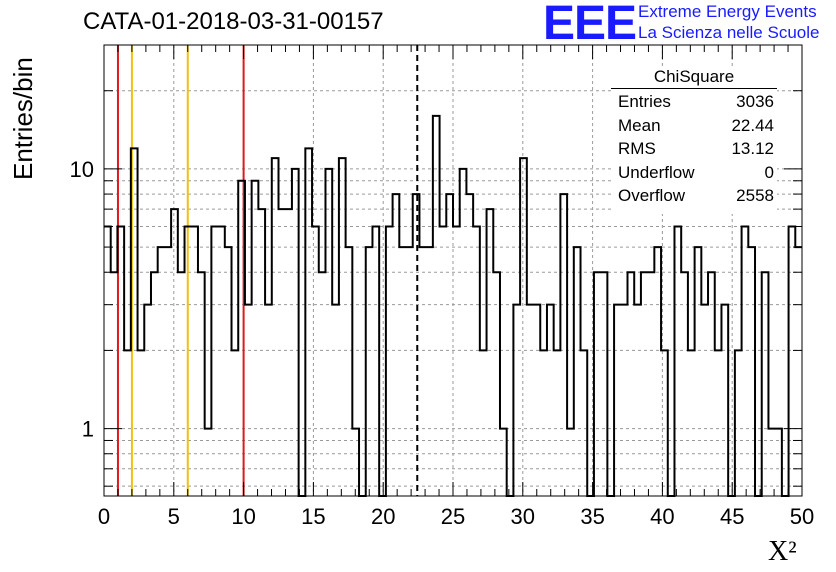  I want to click on stats-value: 3036, so click(755, 101).